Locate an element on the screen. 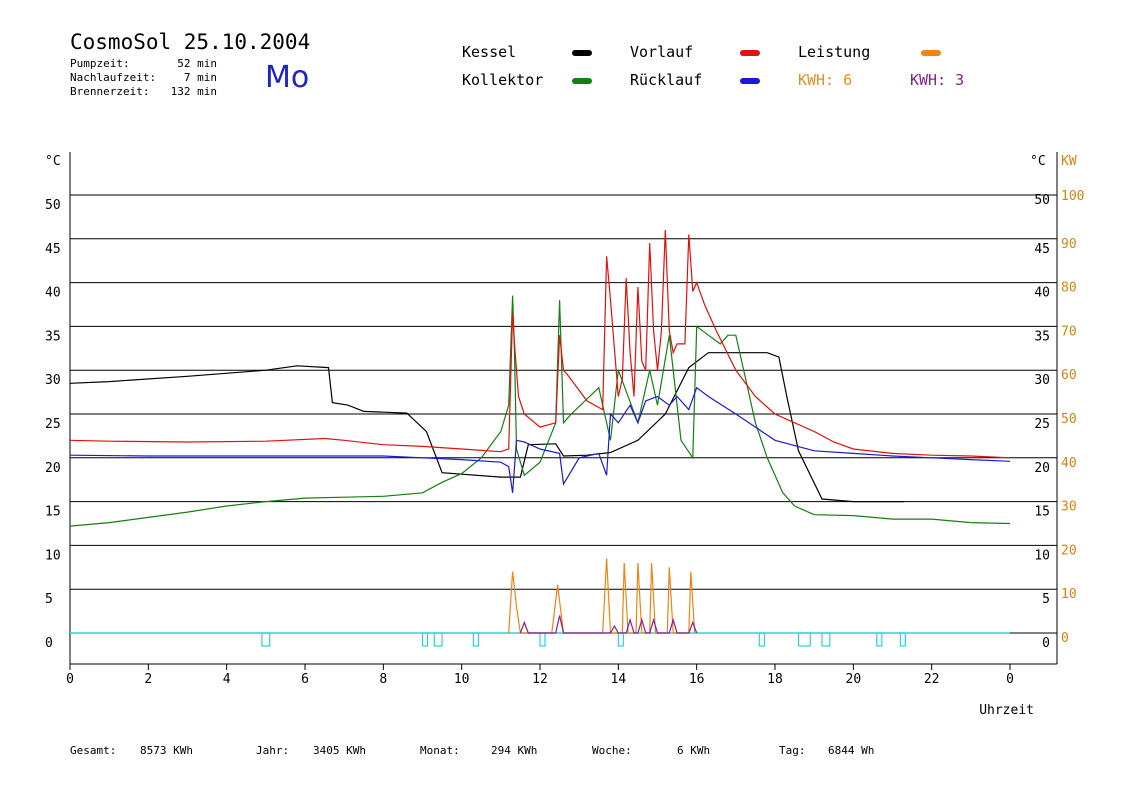  kwtick-30: 30 is located at coordinates (1069, 507).